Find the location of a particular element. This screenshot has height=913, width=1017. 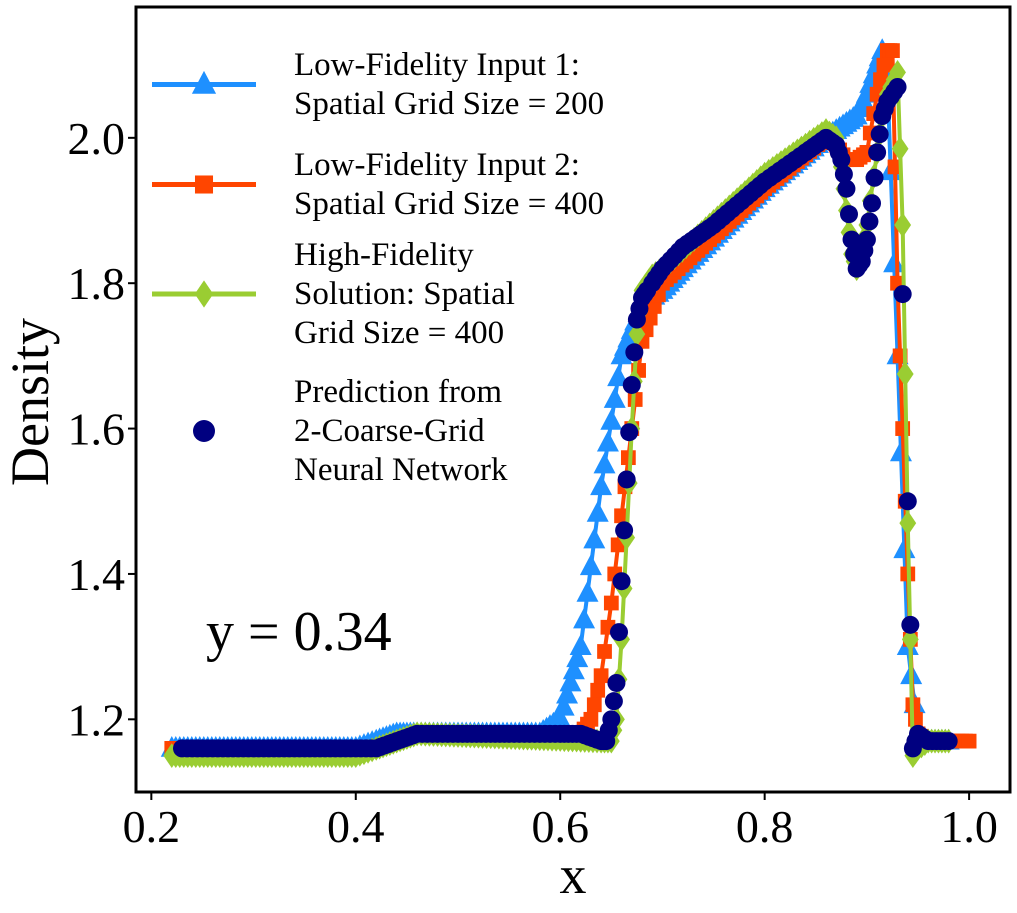

legend-label: Neural Network is located at coordinates (401, 470).